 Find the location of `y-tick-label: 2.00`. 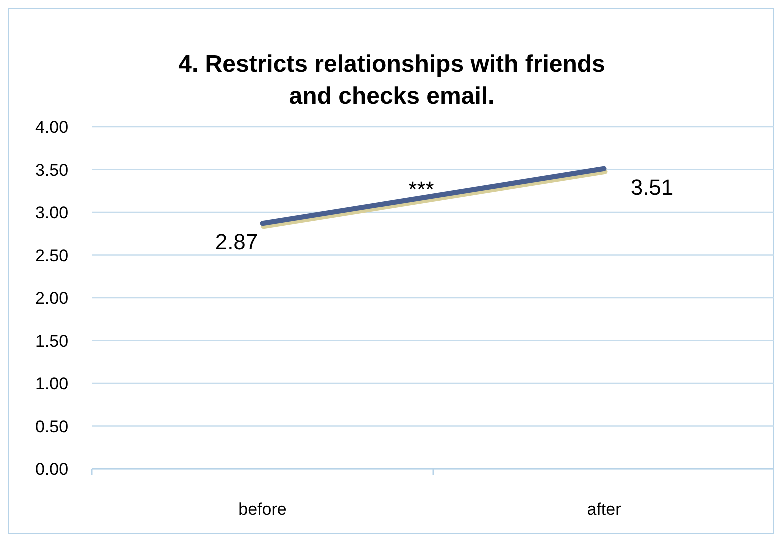

y-tick-label: 2.00 is located at coordinates (52, 298).